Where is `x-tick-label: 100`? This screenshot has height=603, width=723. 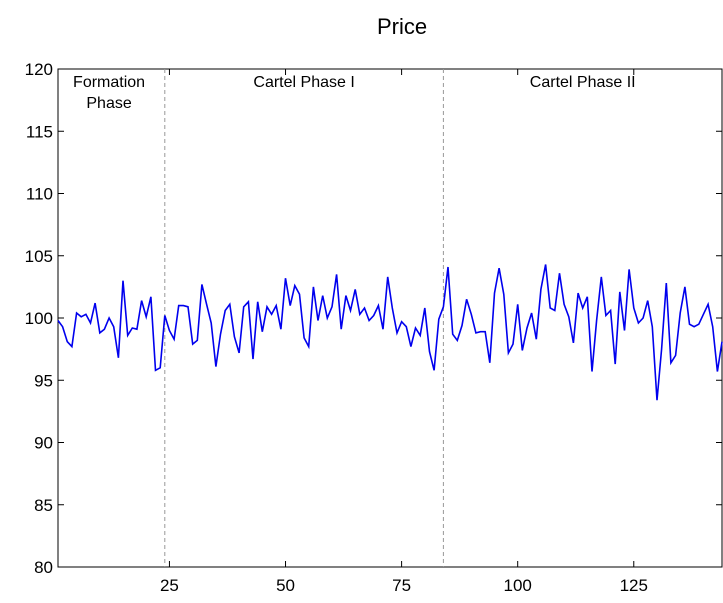
x-tick-label: 100 is located at coordinates (518, 585).